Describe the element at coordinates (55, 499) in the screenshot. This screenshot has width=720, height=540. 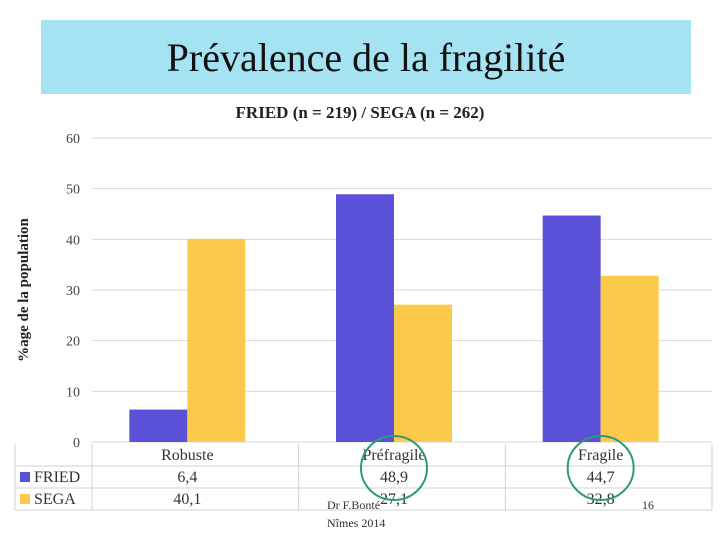
I see `legend-label-sega: SEGA` at that location.